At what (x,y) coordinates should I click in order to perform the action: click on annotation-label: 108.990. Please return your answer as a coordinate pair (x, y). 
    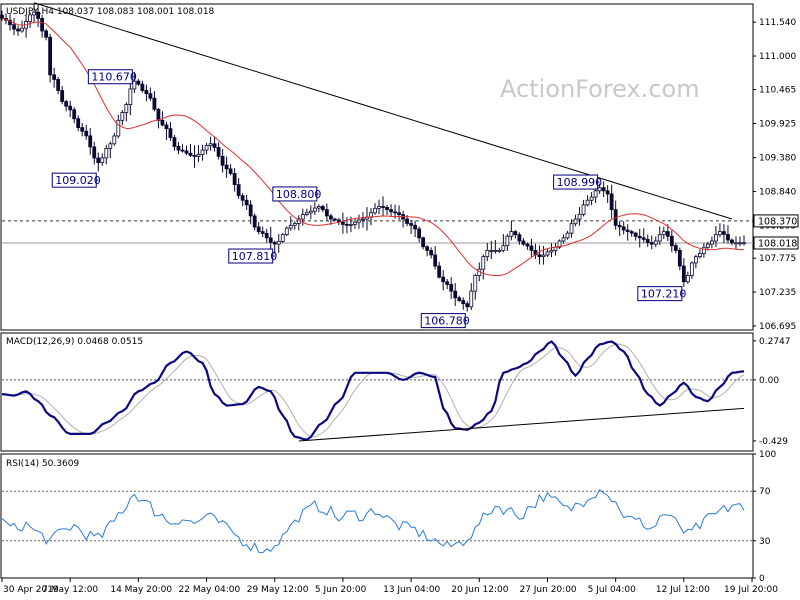
    Looking at the image, I should click on (580, 182).